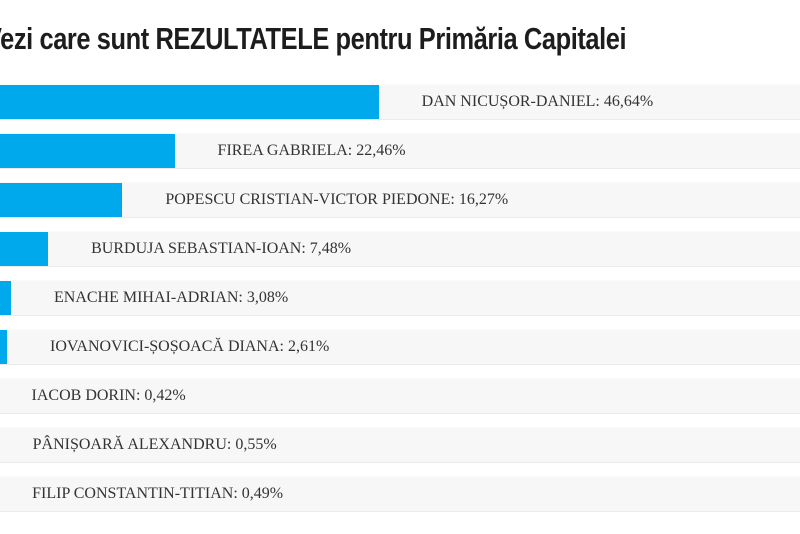 The image size is (800, 534). Describe the element at coordinates (400, 445) in the screenshot. I see `result-row: PÂNIȘOARĂ ALEXANDRU: 0,55%` at that location.